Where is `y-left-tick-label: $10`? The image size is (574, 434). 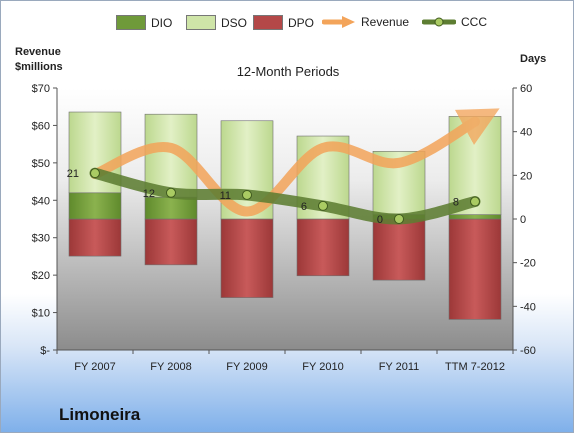 y-left-tick-label: $10 is located at coordinates (41, 314).